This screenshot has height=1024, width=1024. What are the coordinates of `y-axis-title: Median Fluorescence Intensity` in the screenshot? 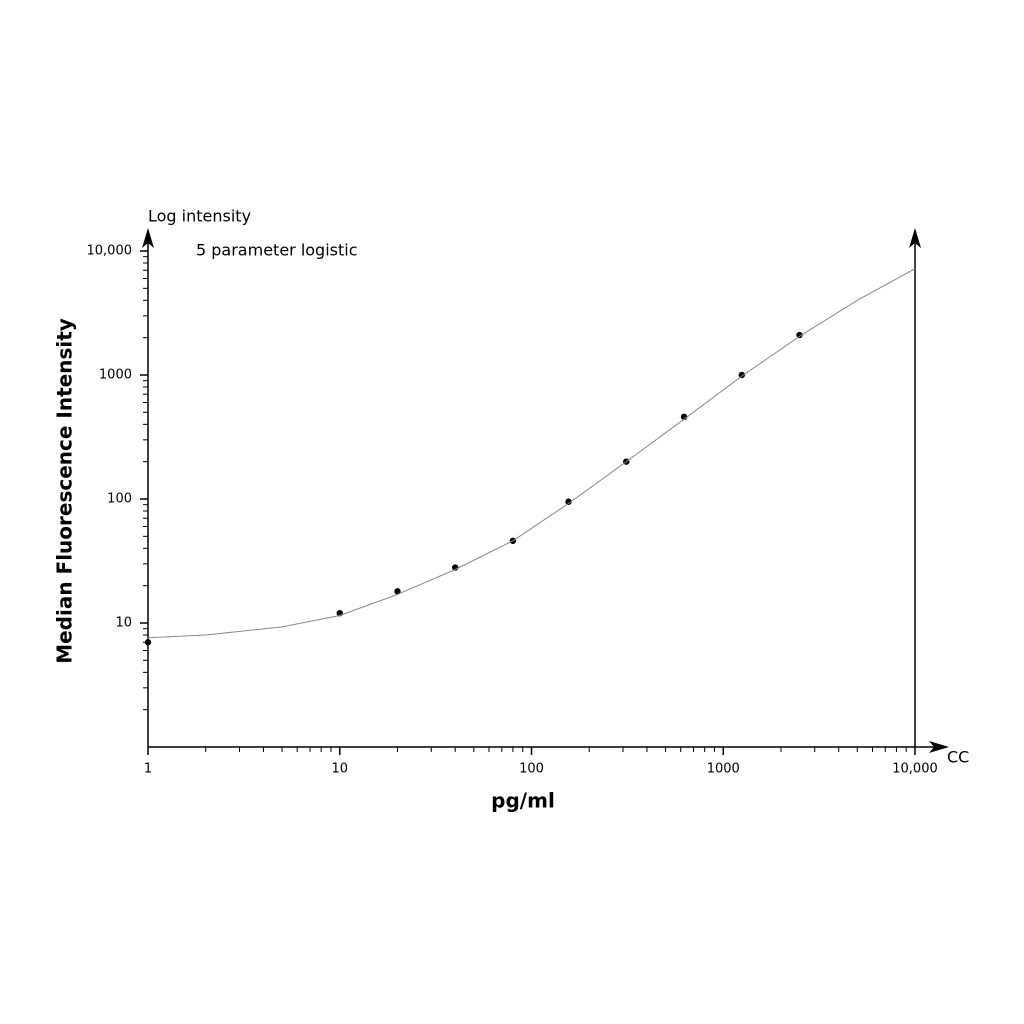 It's located at (65, 491).